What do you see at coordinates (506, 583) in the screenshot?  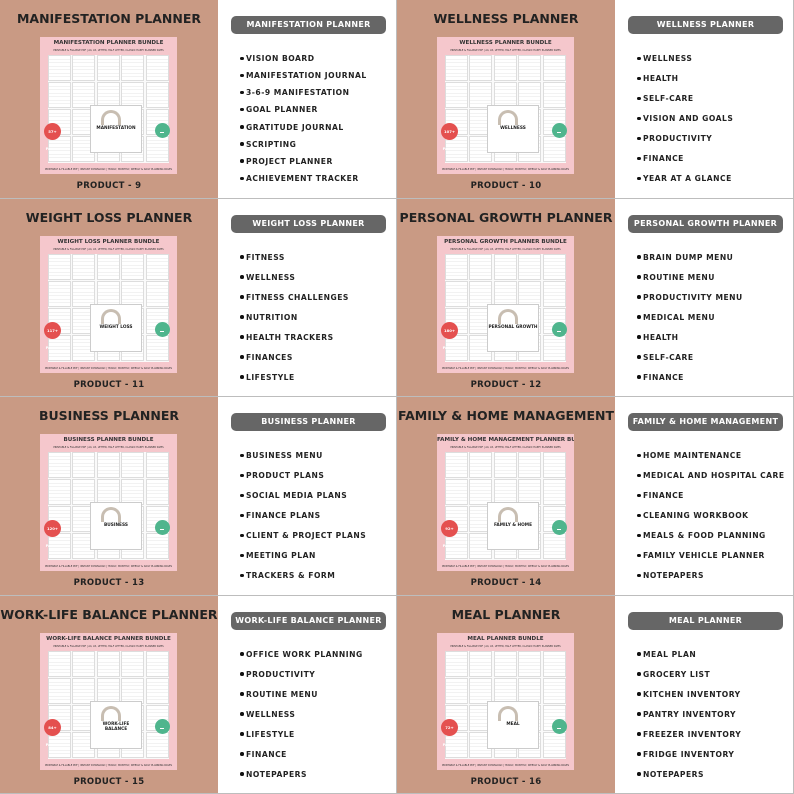 I see `product-label: PRODUCT - 14` at bounding box center [506, 583].